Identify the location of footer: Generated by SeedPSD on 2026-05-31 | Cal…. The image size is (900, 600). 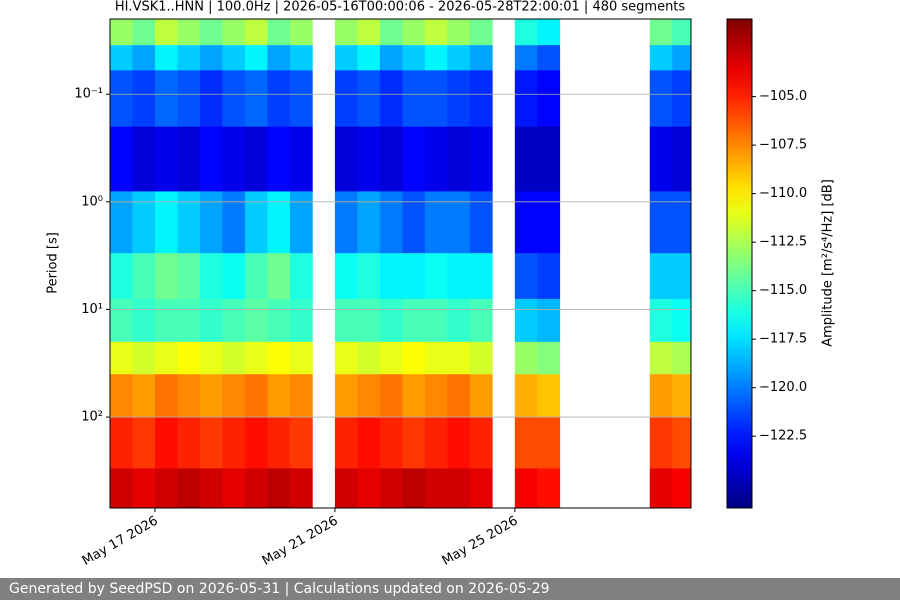
(450, 589).